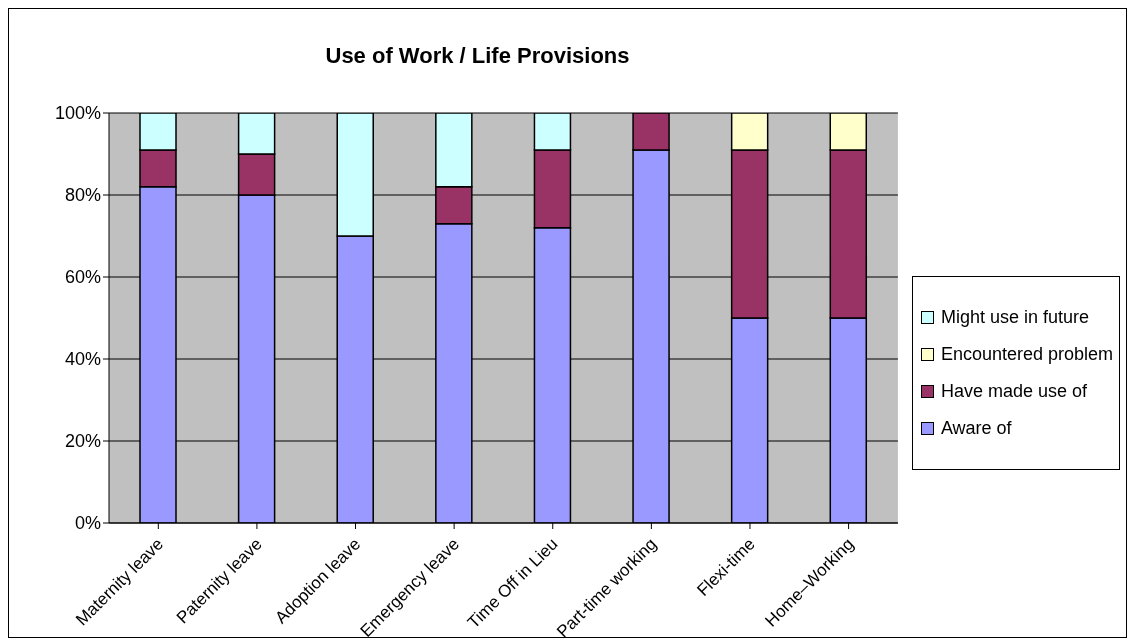 The width and height of the screenshot is (1133, 644). What do you see at coordinates (82, 195) in the screenshot?
I see `y-tick-label: 80%` at bounding box center [82, 195].